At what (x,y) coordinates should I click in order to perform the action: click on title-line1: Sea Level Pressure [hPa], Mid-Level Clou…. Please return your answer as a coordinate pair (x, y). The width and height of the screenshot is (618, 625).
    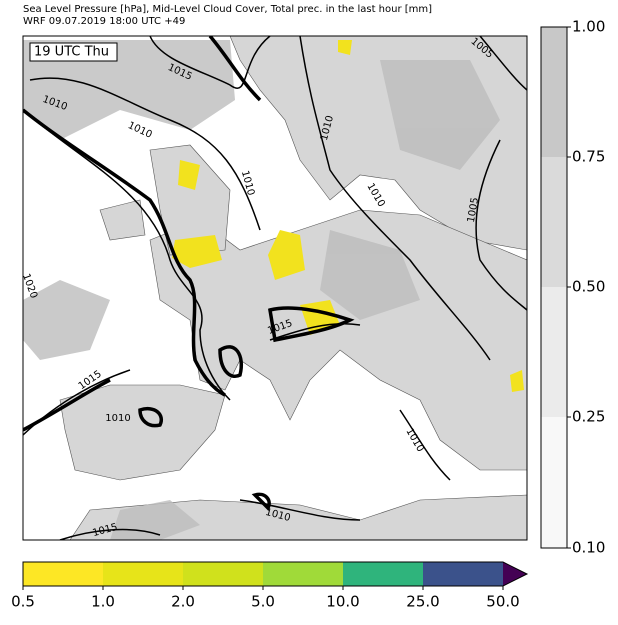
    Looking at the image, I should click on (227, 9).